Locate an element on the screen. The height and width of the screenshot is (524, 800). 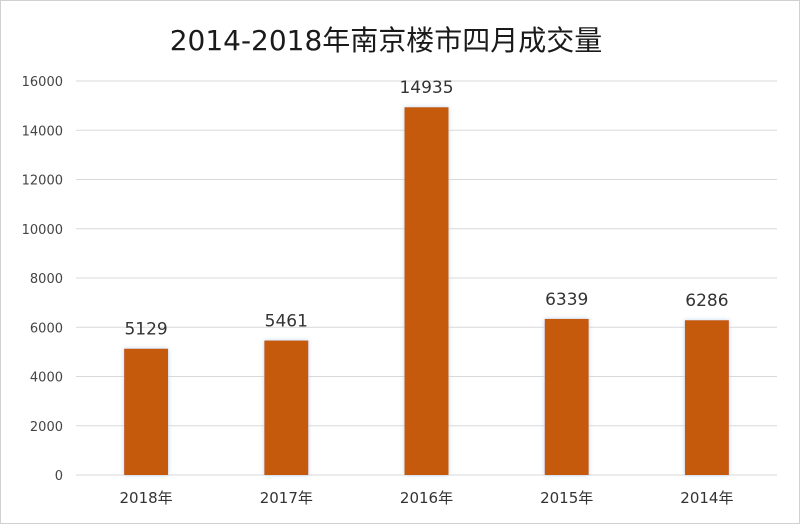
data-label: 14935 is located at coordinates (426, 88).